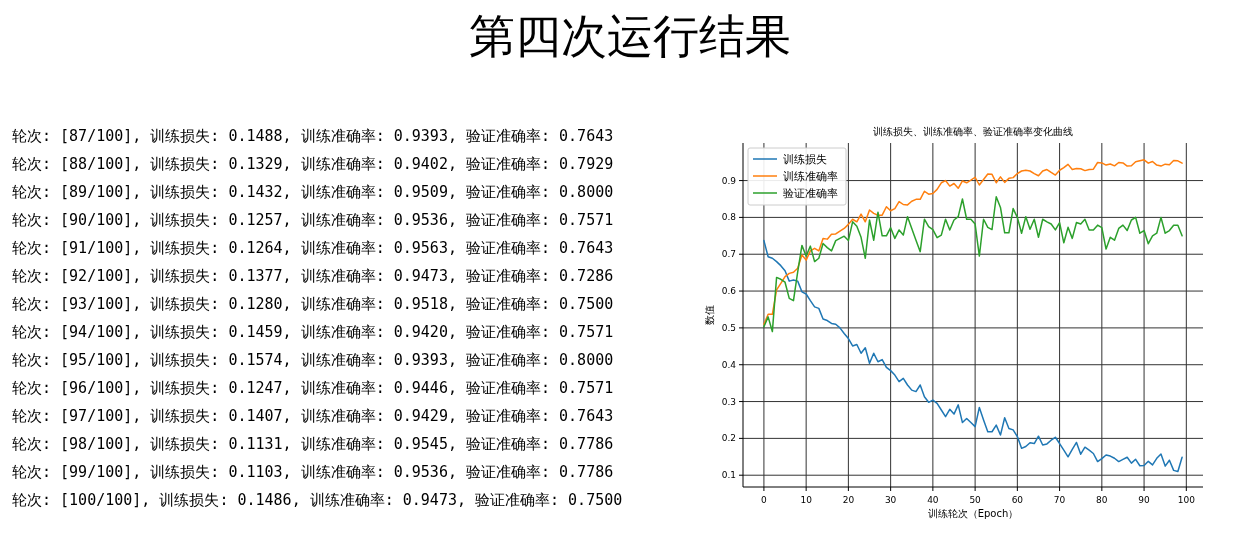 This screenshot has width=1236, height=547. Describe the element at coordinates (810, 193) in the screenshot. I see `legend-label: 验证准确率` at that location.